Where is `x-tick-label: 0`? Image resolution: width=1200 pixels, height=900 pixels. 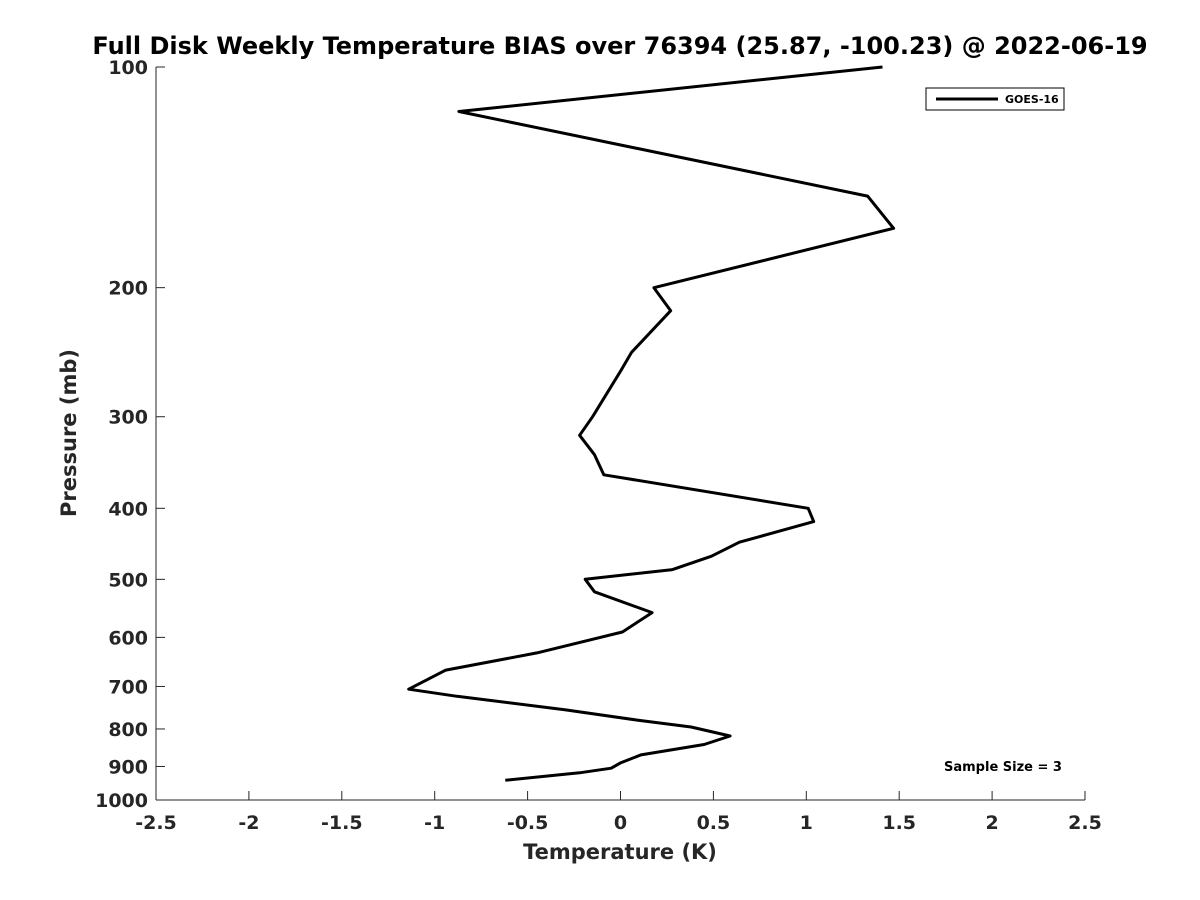
x-tick-label: 0 is located at coordinates (620, 823).